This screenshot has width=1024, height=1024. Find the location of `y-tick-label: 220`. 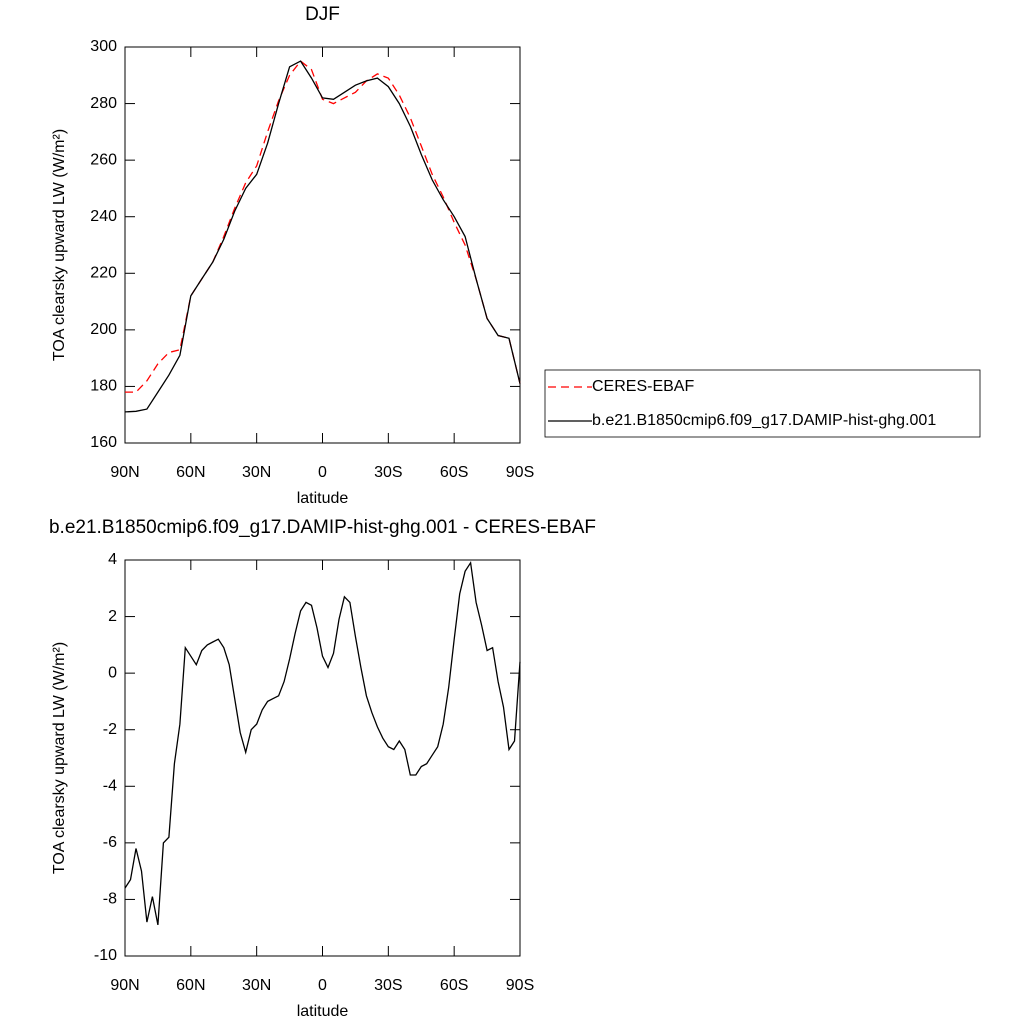

y-tick-label: 220 is located at coordinates (103, 273).